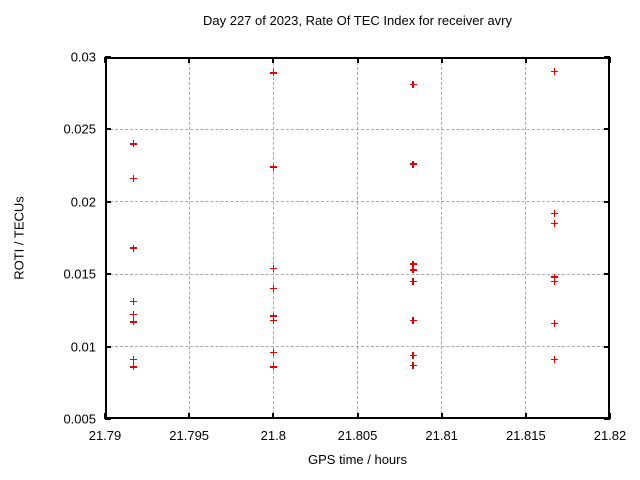  I want to click on x-tick-label: 21.81, so click(441, 435).